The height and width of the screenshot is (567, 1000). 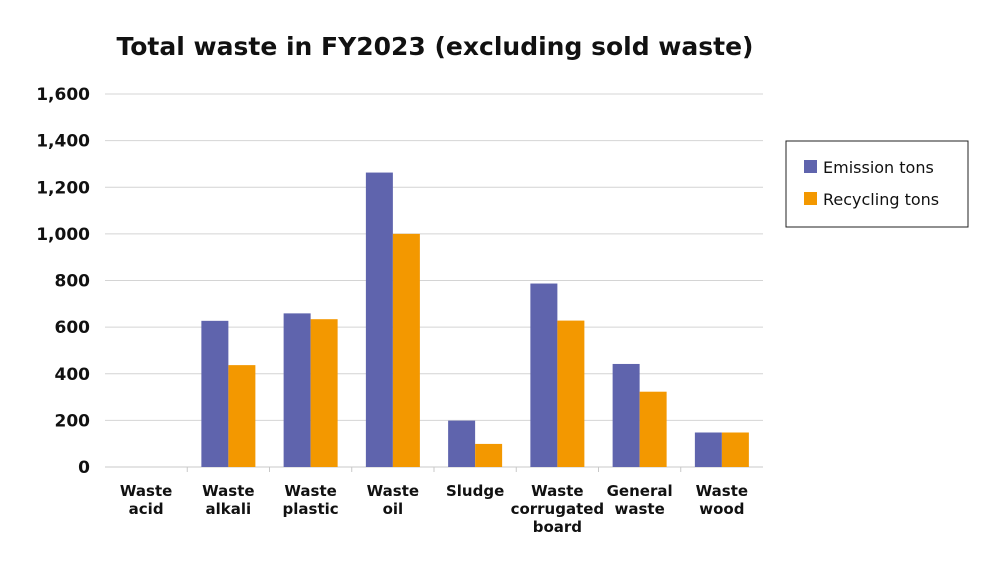 I want to click on y-tick-label: 0, so click(x=84, y=468).